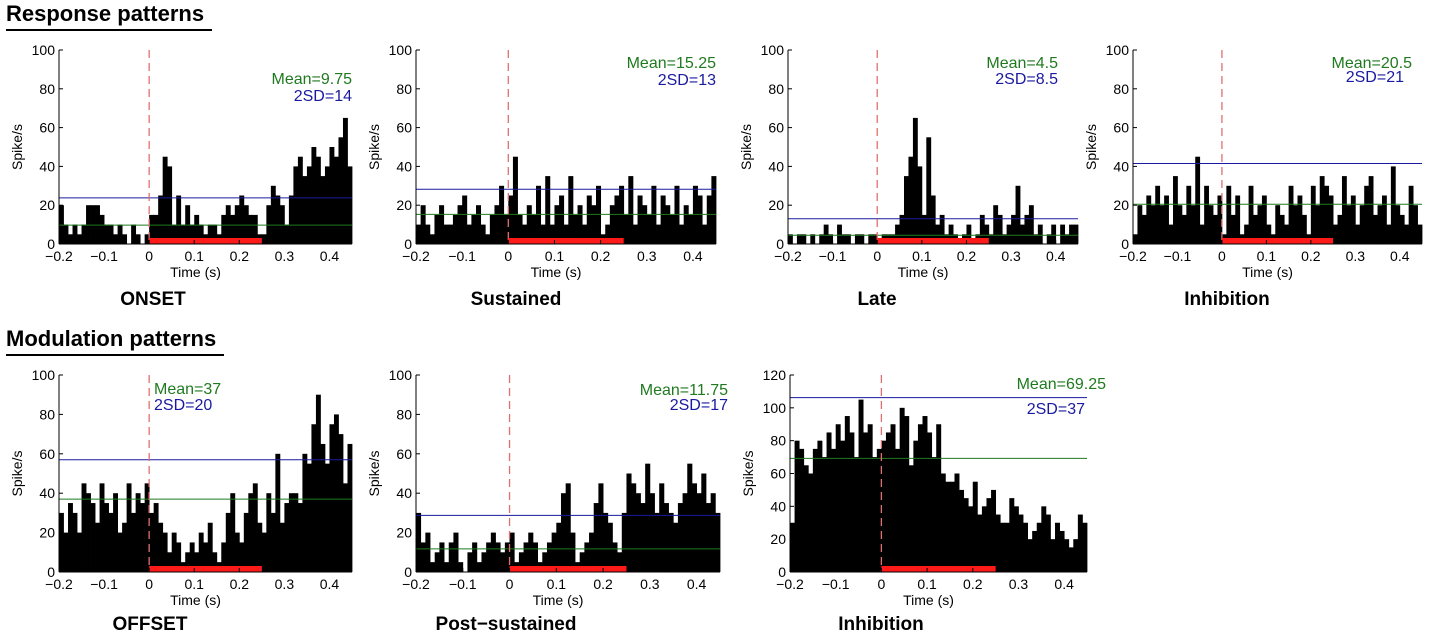  I want to click on panel-title: Late, so click(876, 299).